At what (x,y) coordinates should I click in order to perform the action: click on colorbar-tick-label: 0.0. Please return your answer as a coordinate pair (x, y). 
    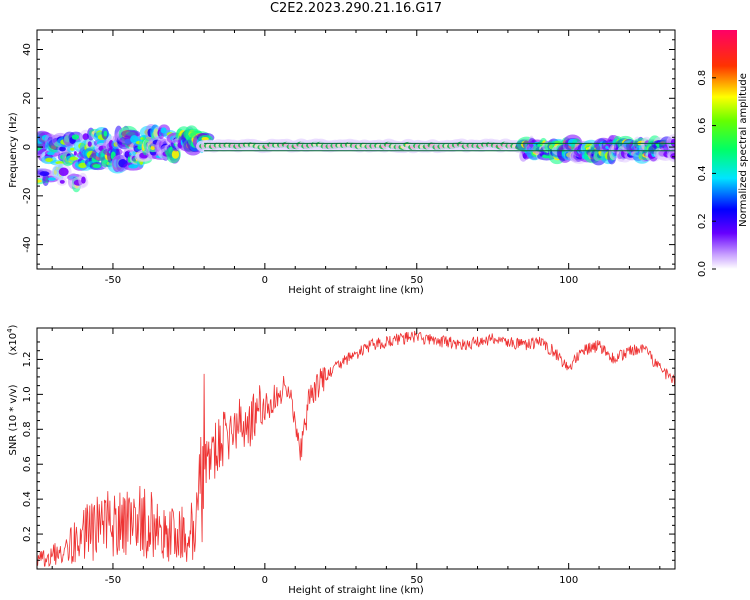
    Looking at the image, I should click on (702, 269).